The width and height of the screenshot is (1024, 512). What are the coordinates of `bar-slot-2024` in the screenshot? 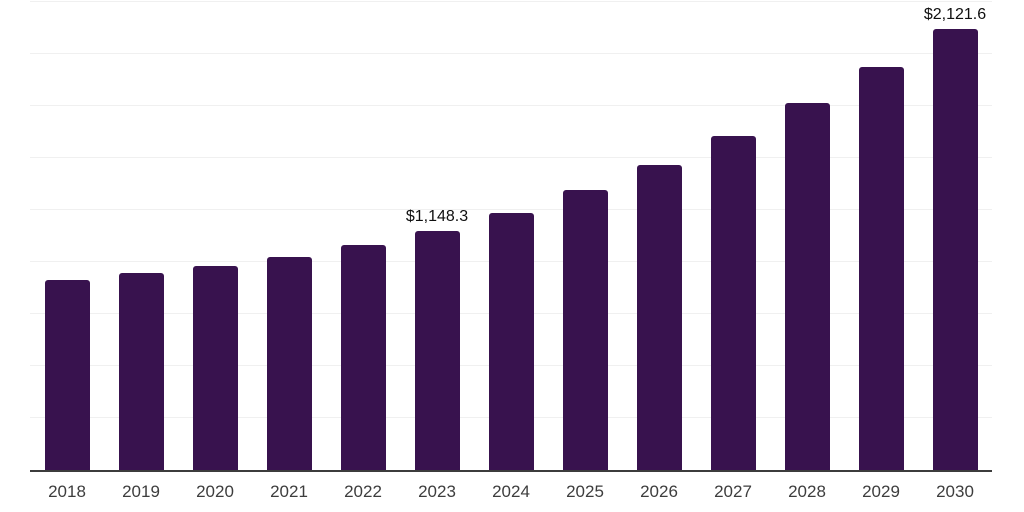 It's located at (511, 236).